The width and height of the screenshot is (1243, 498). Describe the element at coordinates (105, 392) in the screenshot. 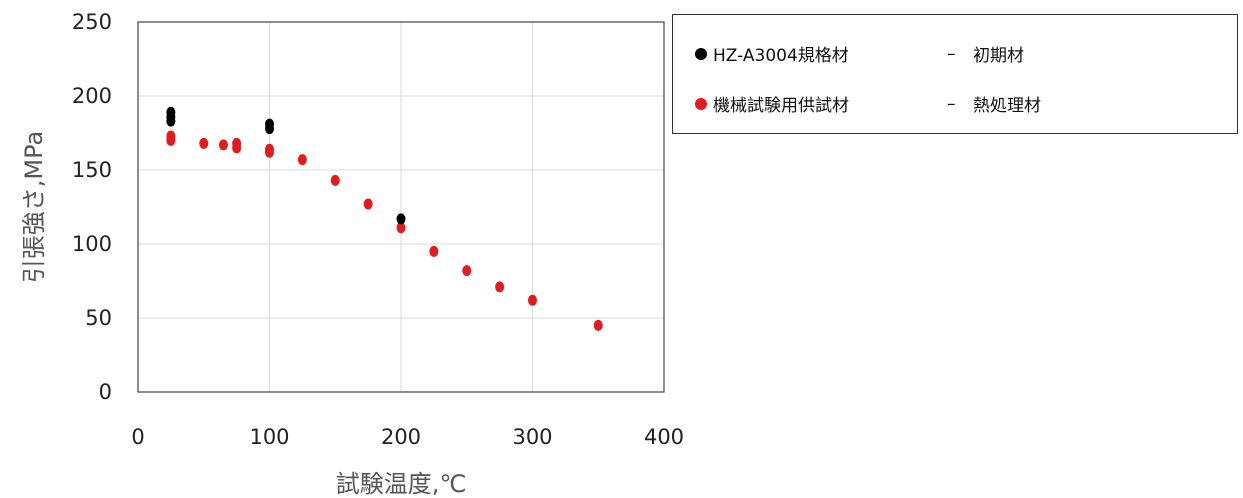

I see `y-tick-label: 0` at that location.